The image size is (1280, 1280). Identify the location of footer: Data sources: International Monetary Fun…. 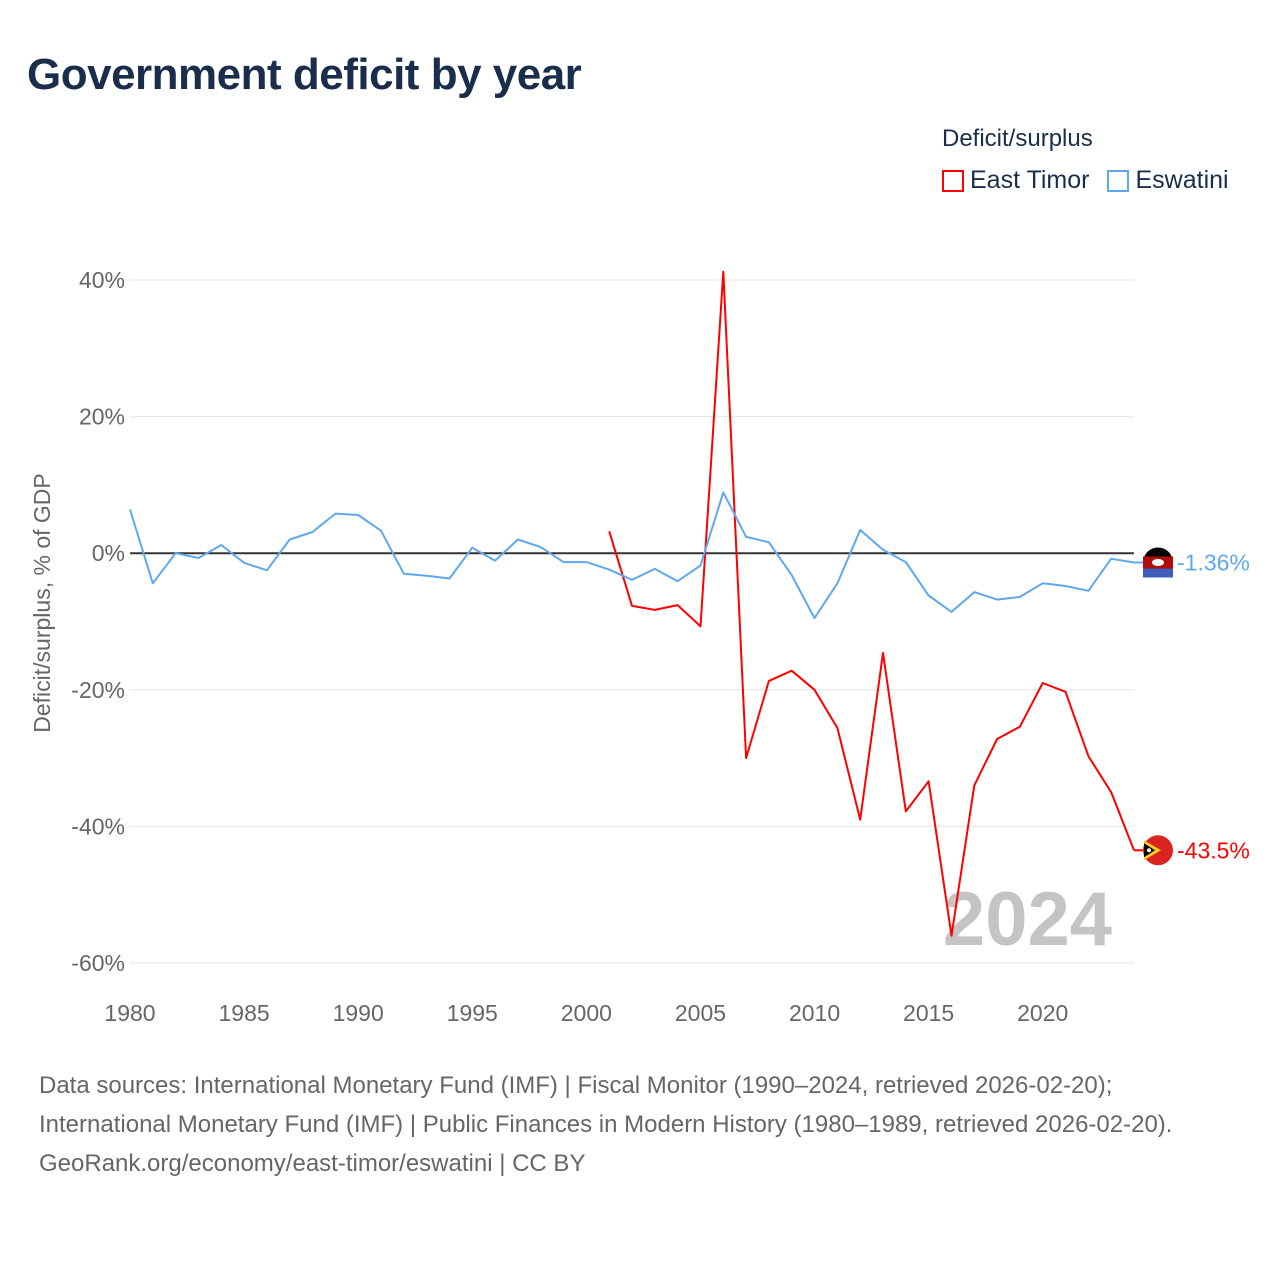
(639, 1124).